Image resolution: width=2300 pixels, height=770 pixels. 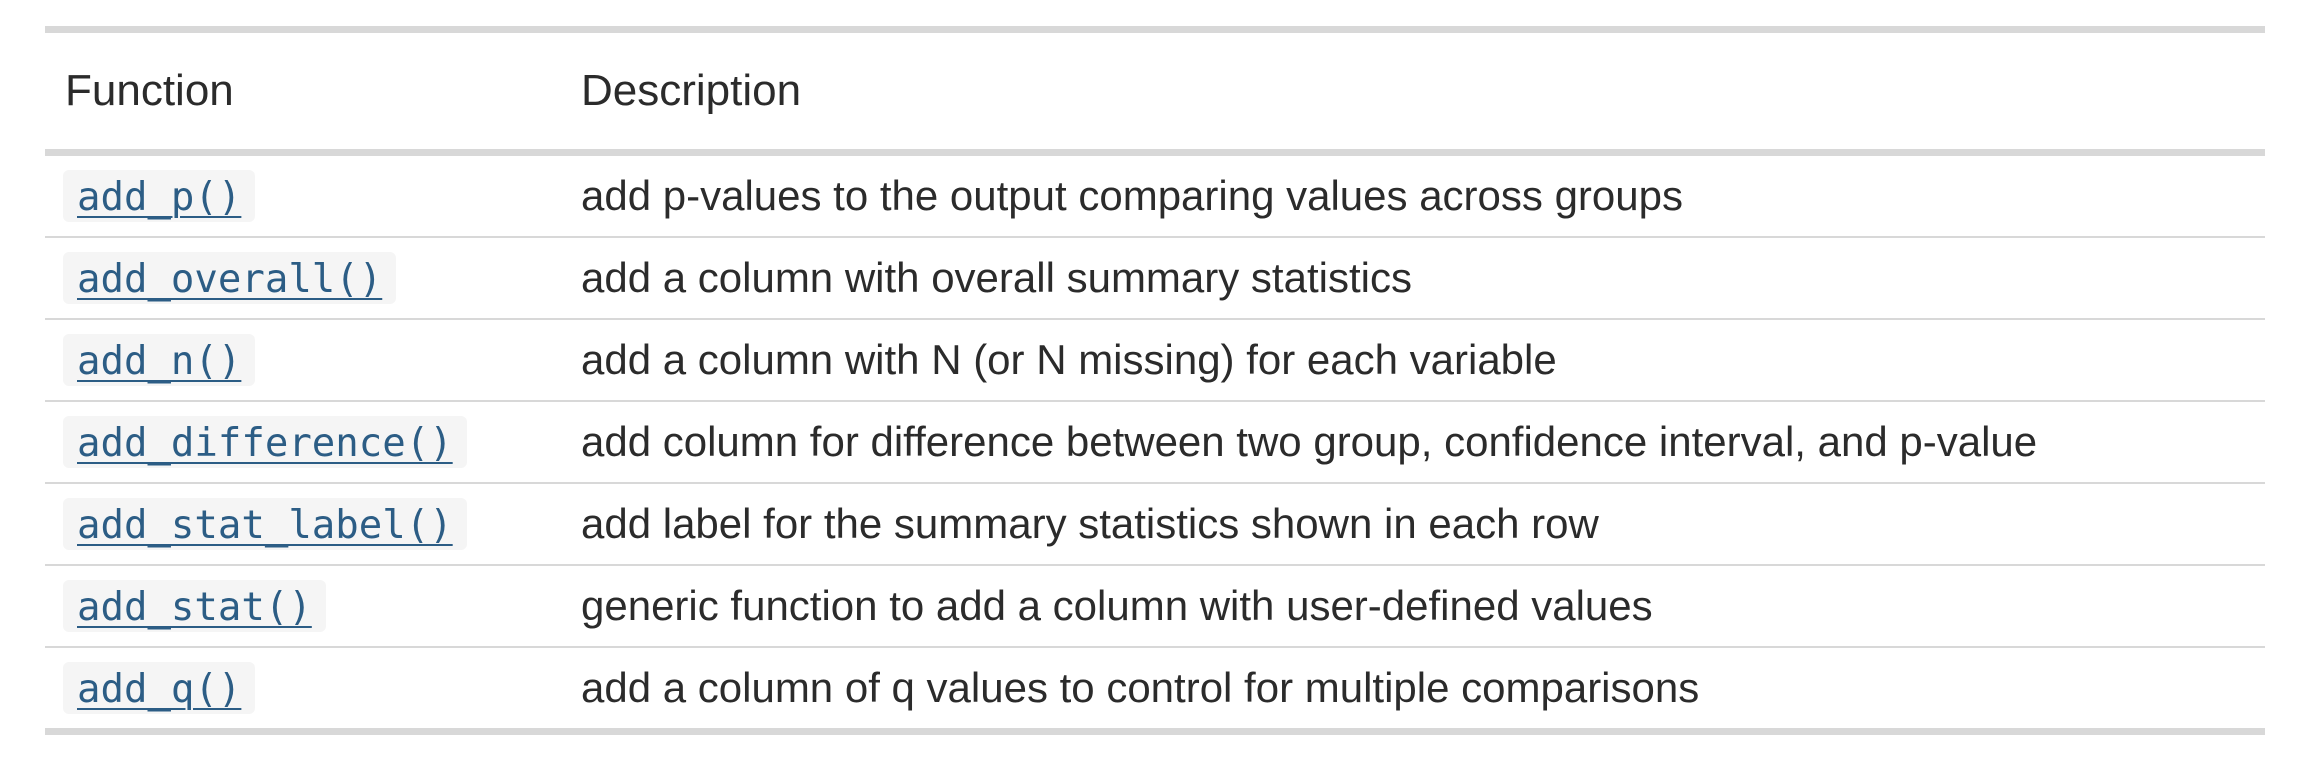 I want to click on code-pill: add_stat_label(), so click(x=265, y=524).